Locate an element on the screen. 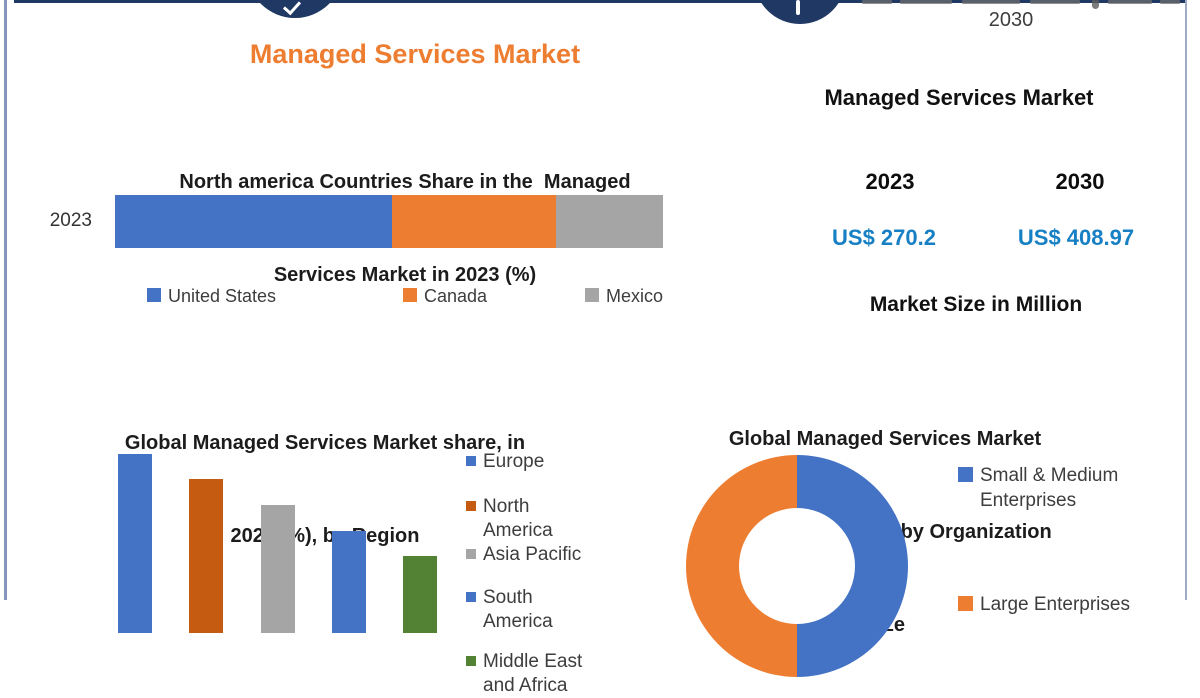 This screenshot has width=1200, height=698. legend-label: Mexico is located at coordinates (635, 296).